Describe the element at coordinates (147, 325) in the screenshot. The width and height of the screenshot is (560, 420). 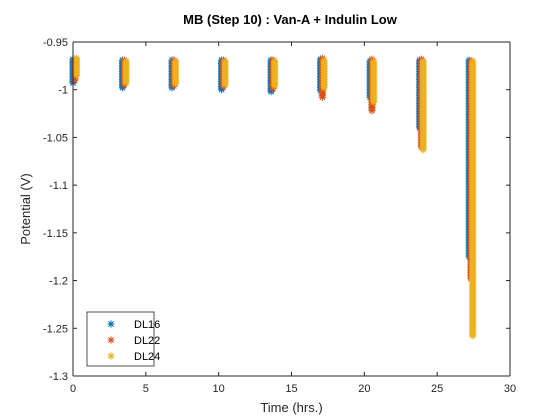
I see `legend-label: DL16` at that location.